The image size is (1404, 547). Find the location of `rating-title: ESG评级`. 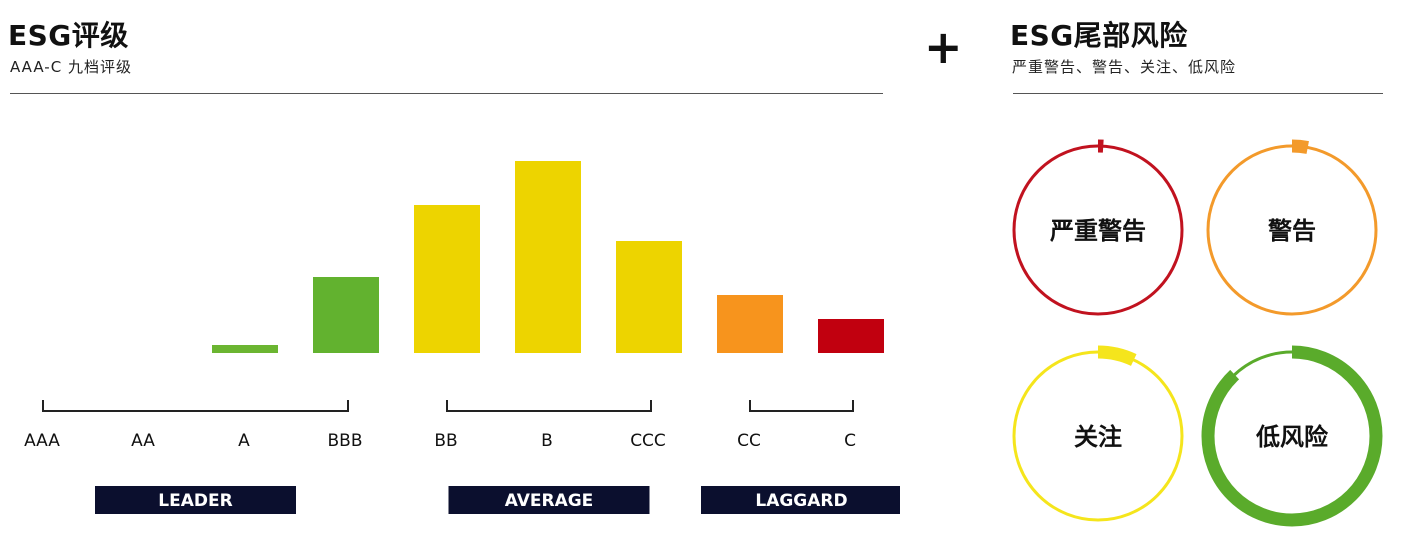

rating-title: ESG评级 is located at coordinates (68, 35).